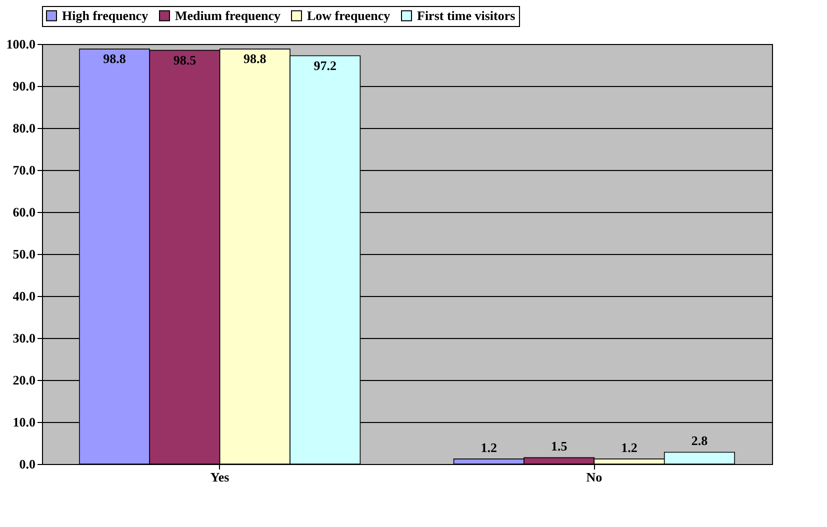 The image size is (827, 527). Describe the element at coordinates (220, 477) in the screenshot. I see `x-tick-label: Yes` at that location.